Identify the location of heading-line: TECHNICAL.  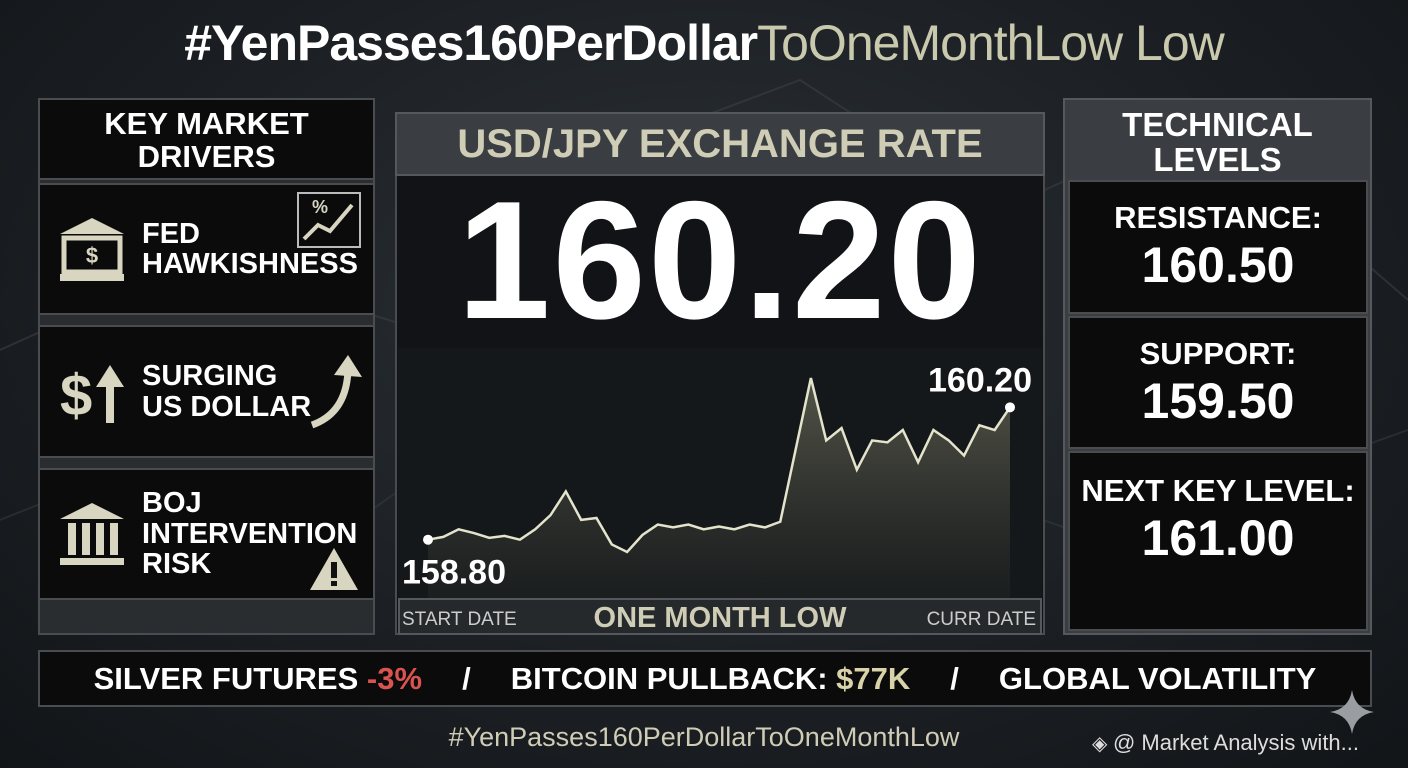
(1217, 124).